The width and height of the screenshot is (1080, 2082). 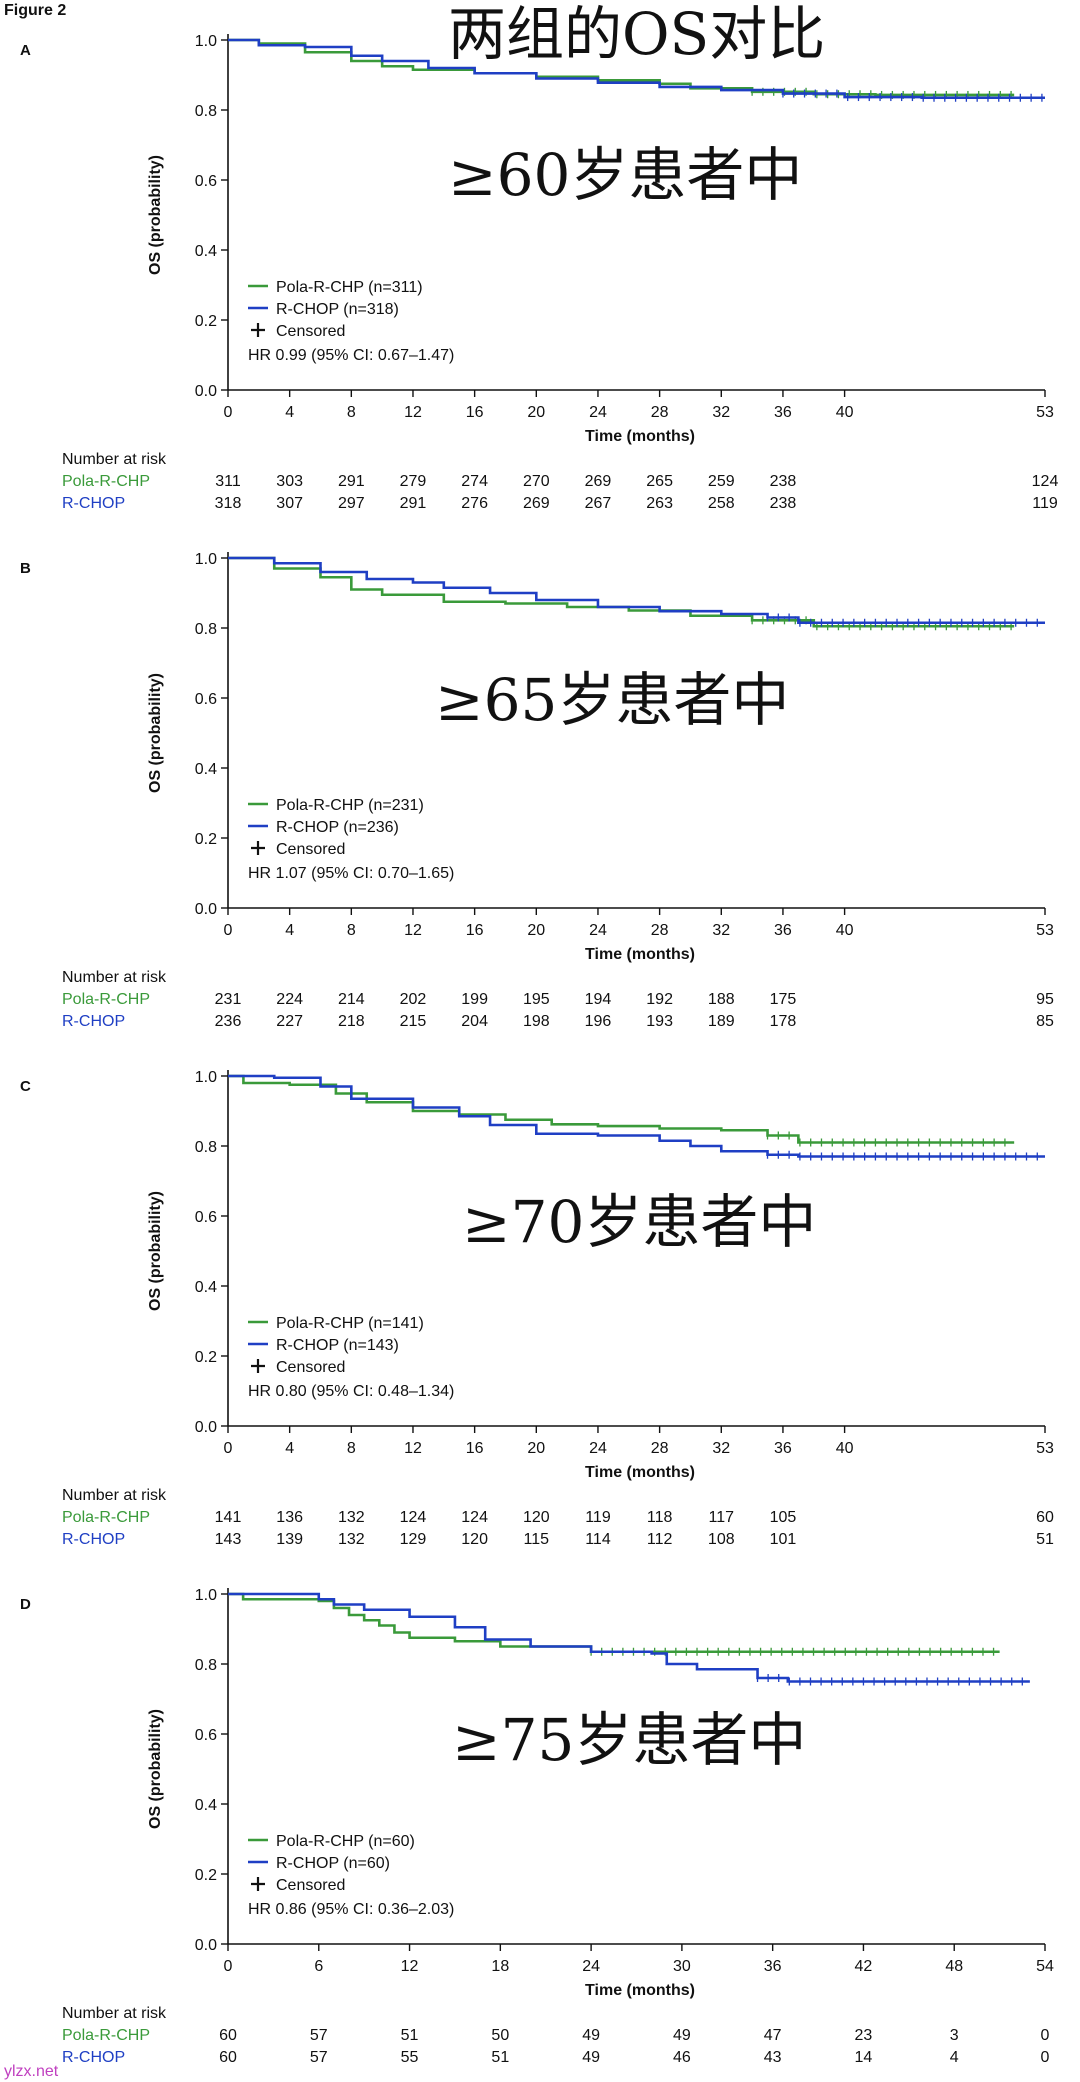 I want to click on risk-value-rchop: 85, so click(x=1045, y=1021).